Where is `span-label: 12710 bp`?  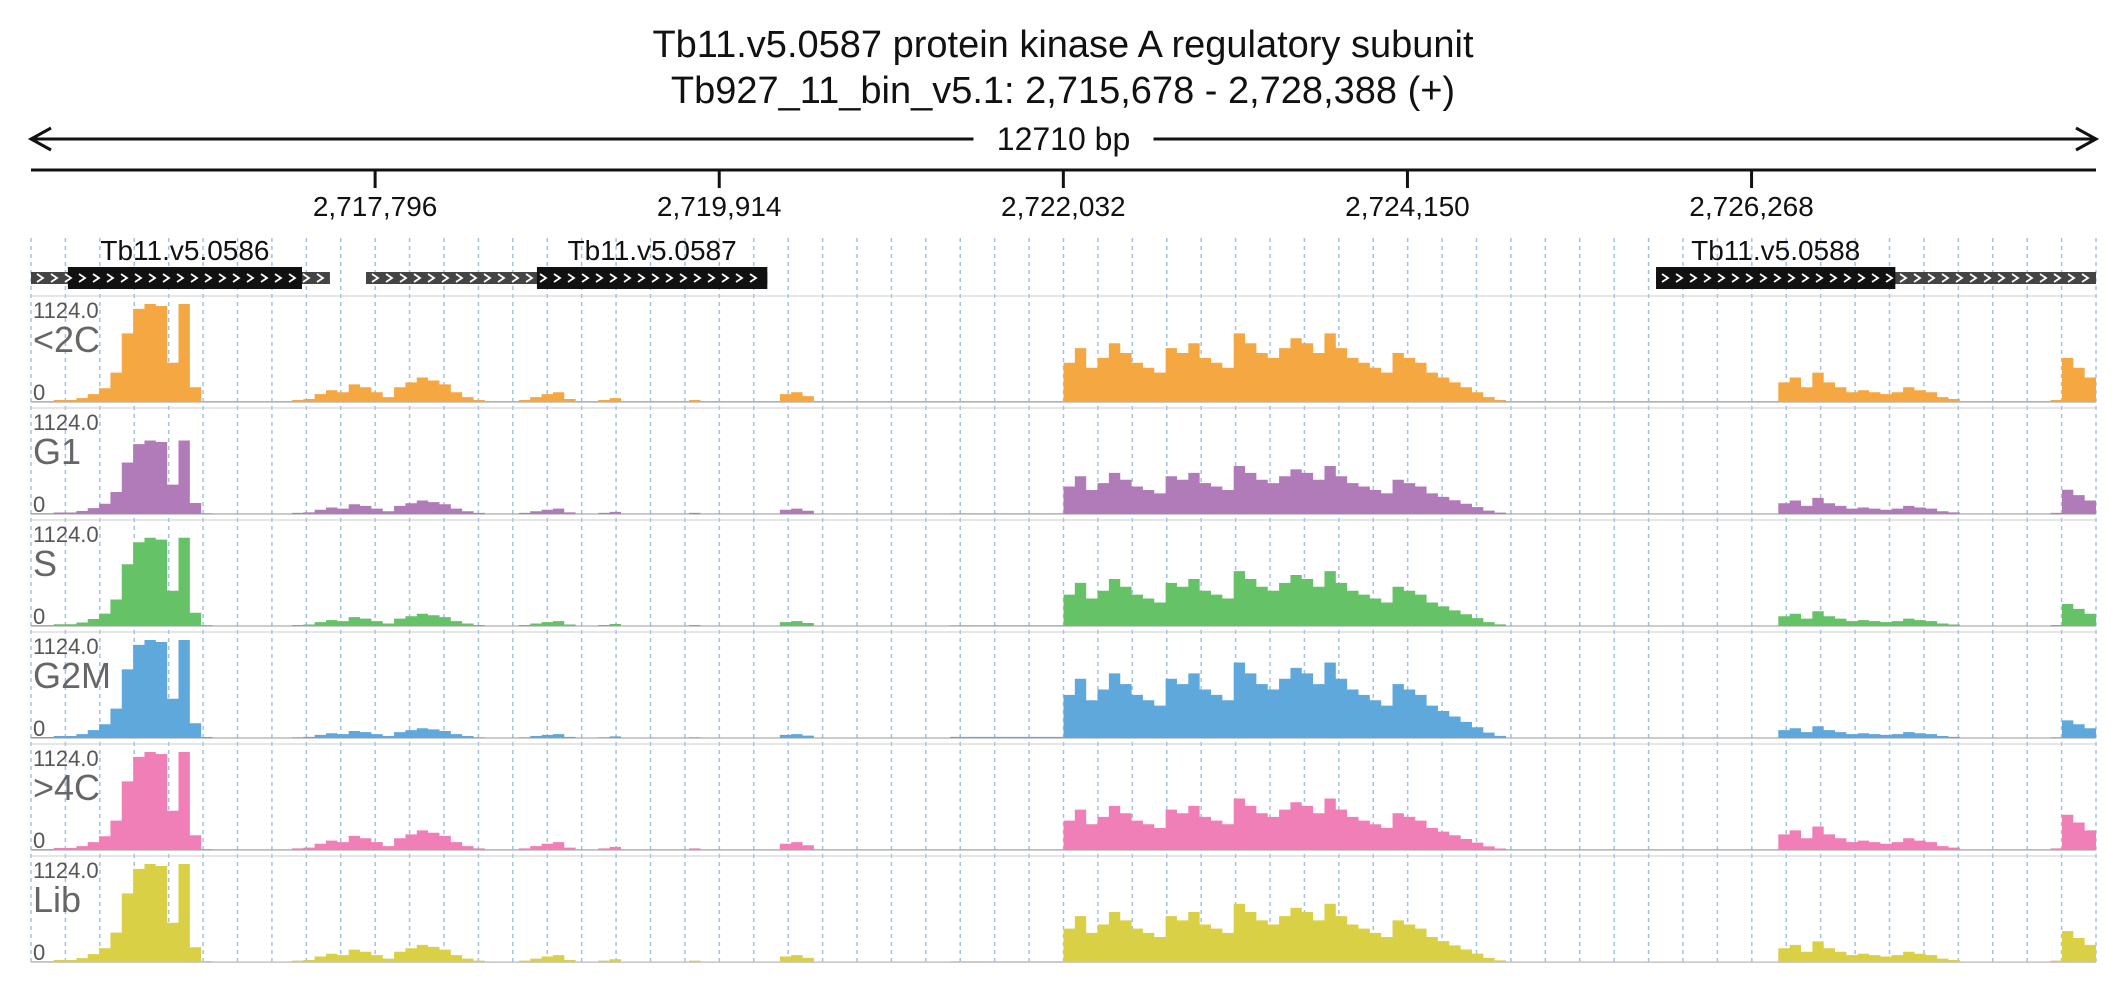
span-label: 12710 bp is located at coordinates (1063, 139).